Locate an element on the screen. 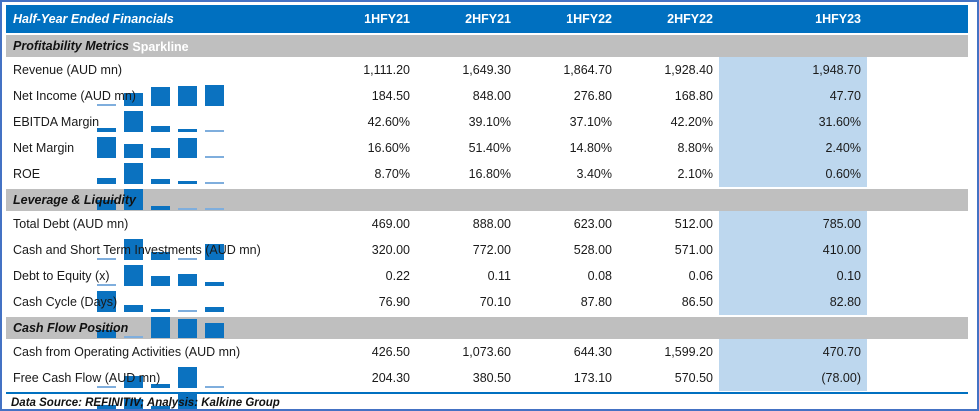 Image resolution: width=979 pixels, height=411 pixels. cell-value: 1,599.20 is located at coordinates (688, 352).